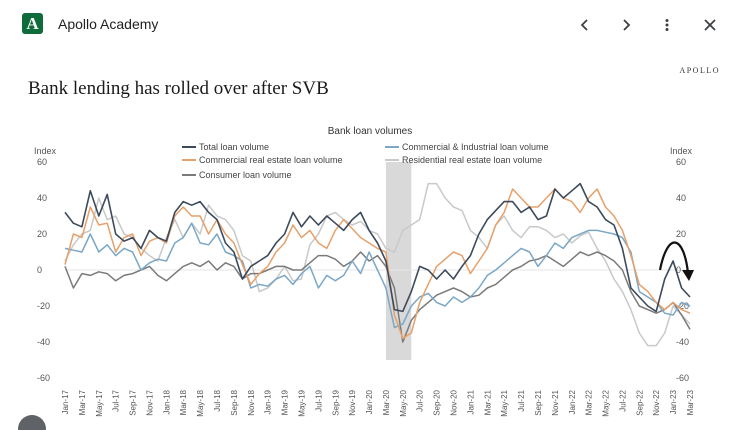 This screenshot has height=430, width=740. I want to click on x-tick-label: Jul-18, so click(217, 400).